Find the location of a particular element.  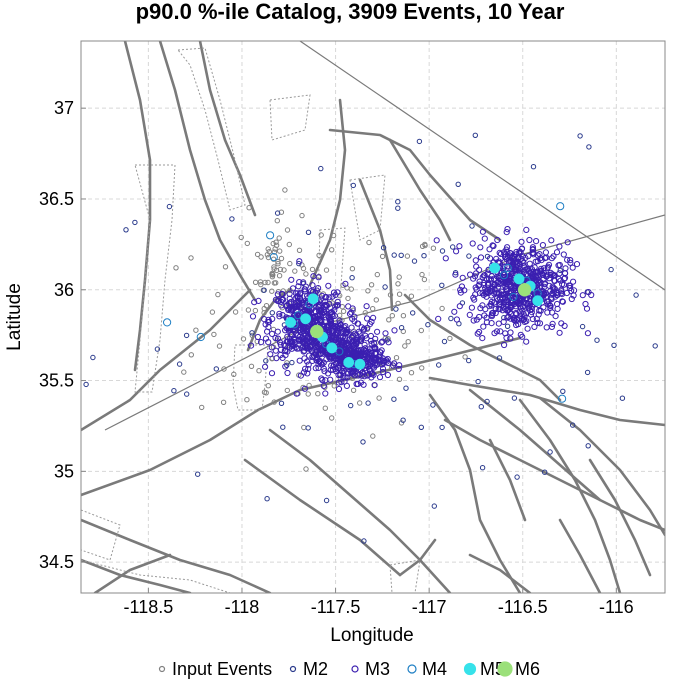

y-tick-label: 34.5 is located at coordinates (56, 562).